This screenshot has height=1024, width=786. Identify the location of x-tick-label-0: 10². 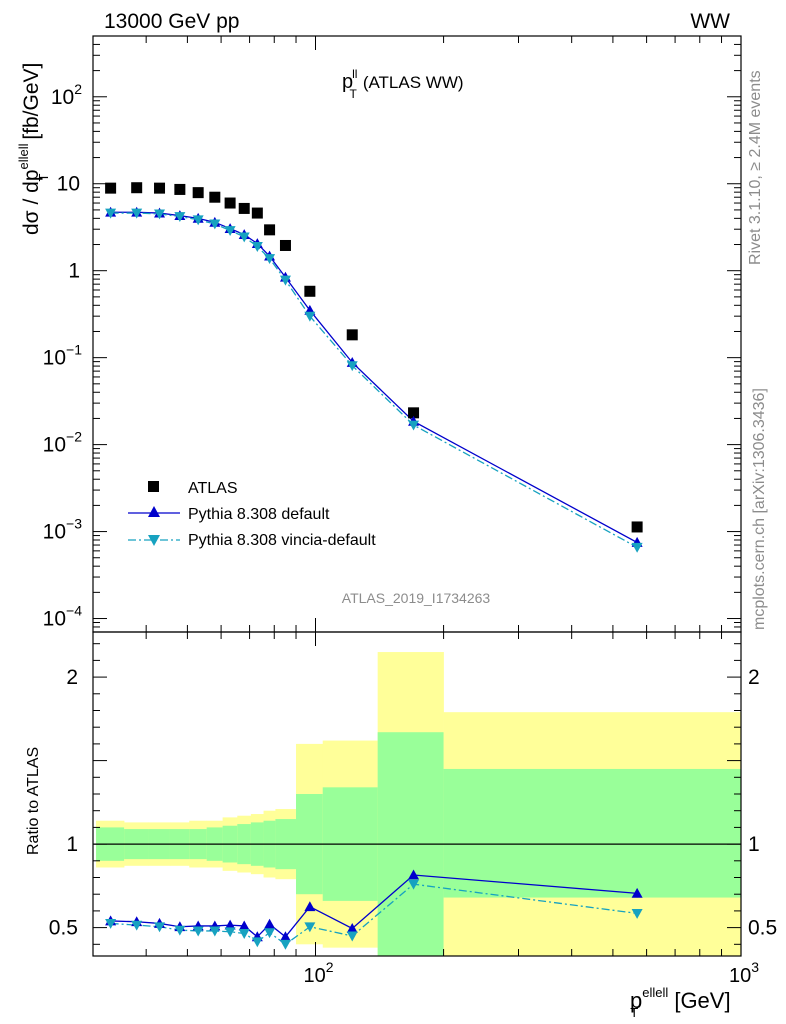
(318, 973).